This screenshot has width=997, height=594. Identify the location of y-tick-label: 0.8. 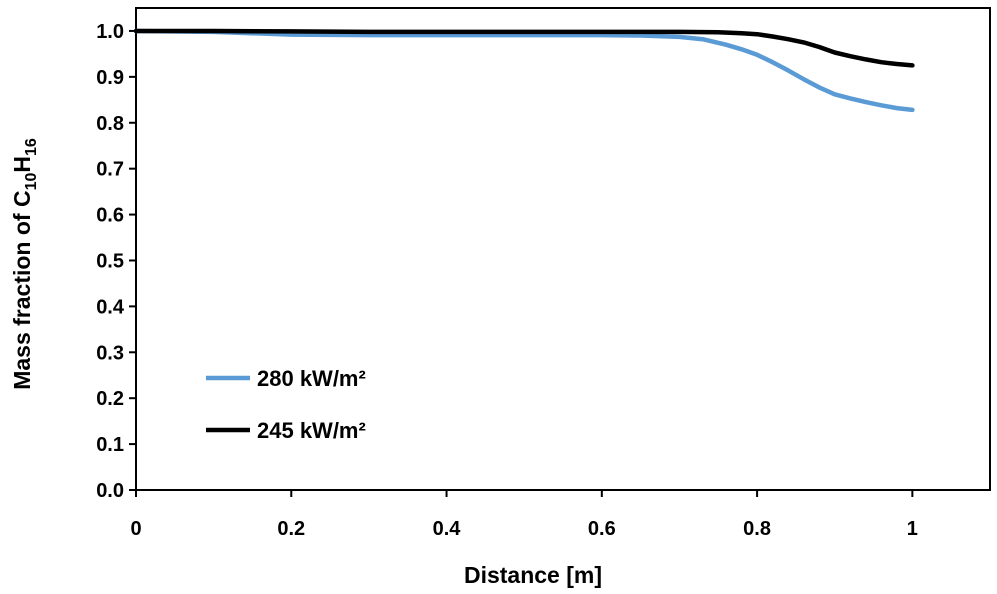
(110, 124).